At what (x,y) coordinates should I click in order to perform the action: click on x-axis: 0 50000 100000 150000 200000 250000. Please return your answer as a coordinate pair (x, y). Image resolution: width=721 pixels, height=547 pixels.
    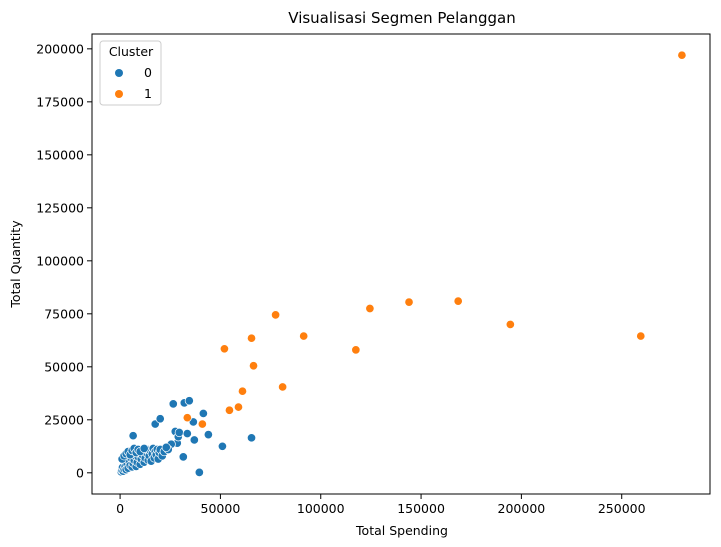
    Looking at the image, I should click on (381, 505).